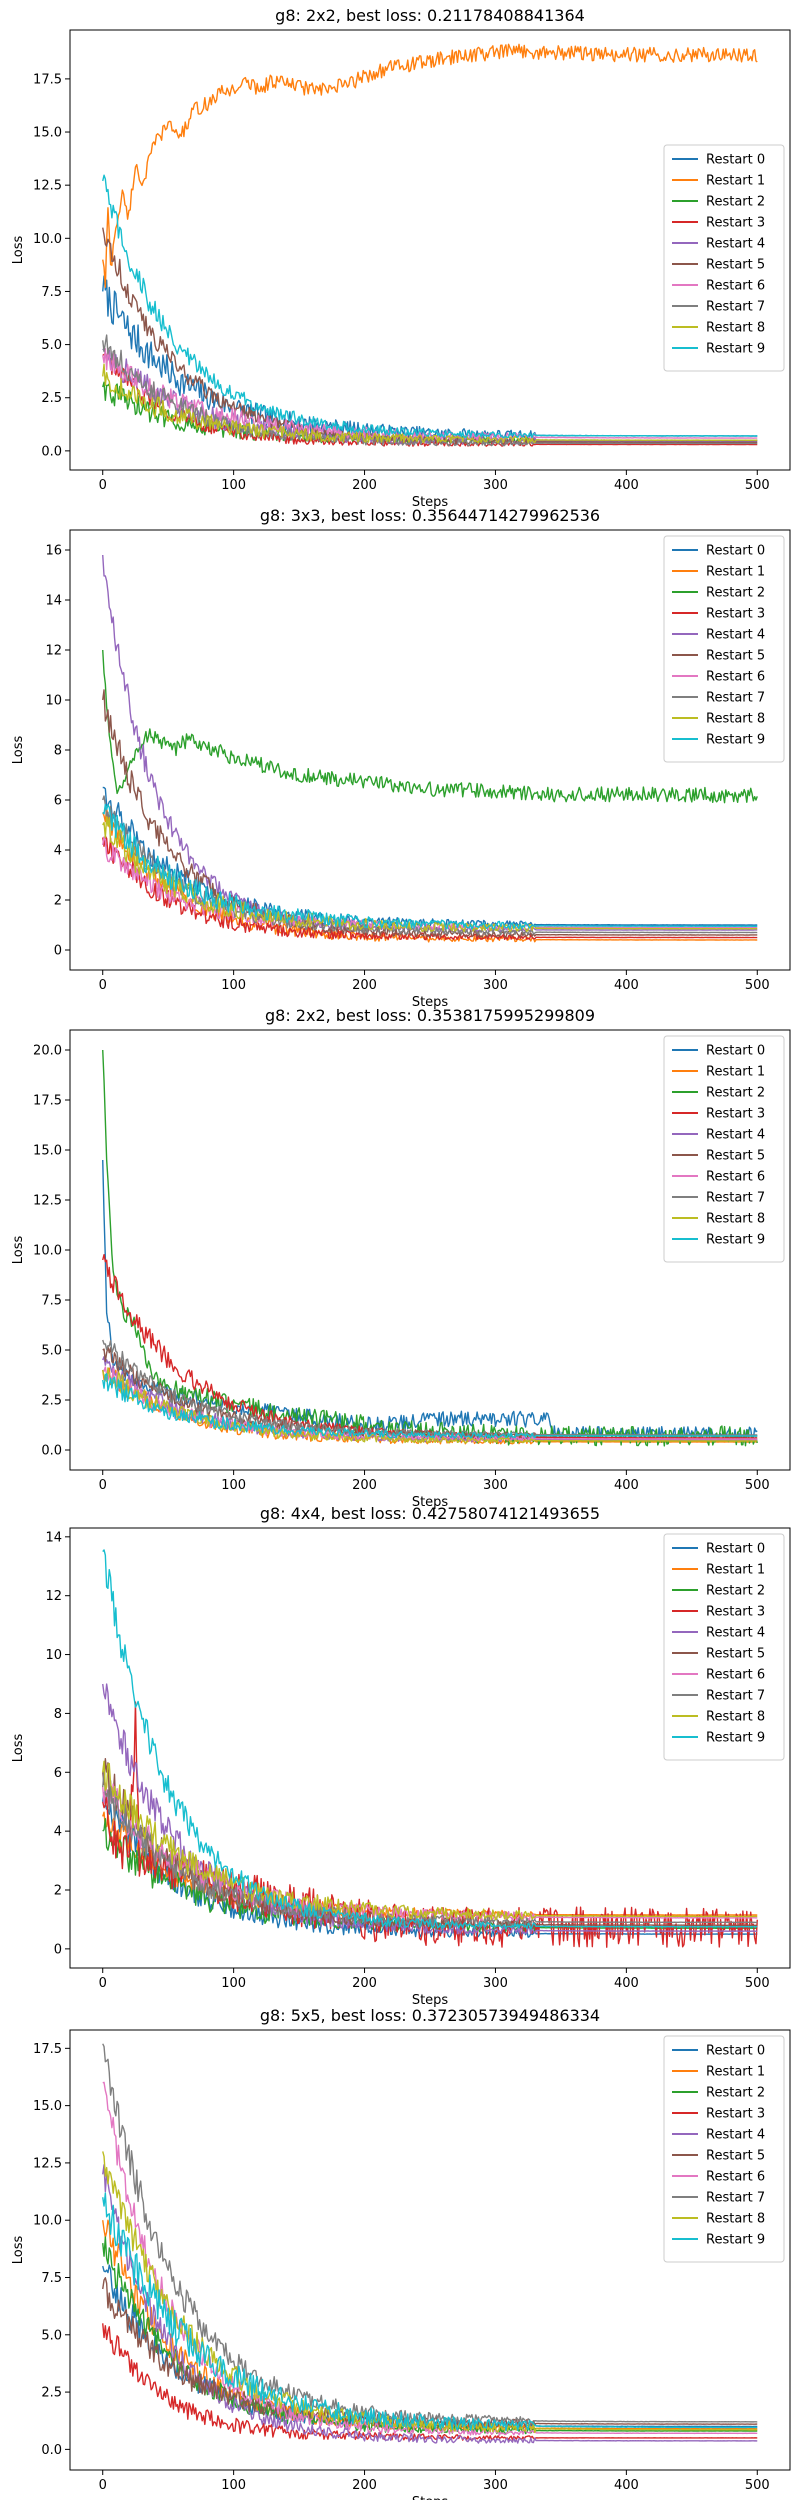 This screenshot has width=800, height=2500. Describe the element at coordinates (735, 1240) in the screenshot. I see `legend-label-9: Restart 9` at that location.